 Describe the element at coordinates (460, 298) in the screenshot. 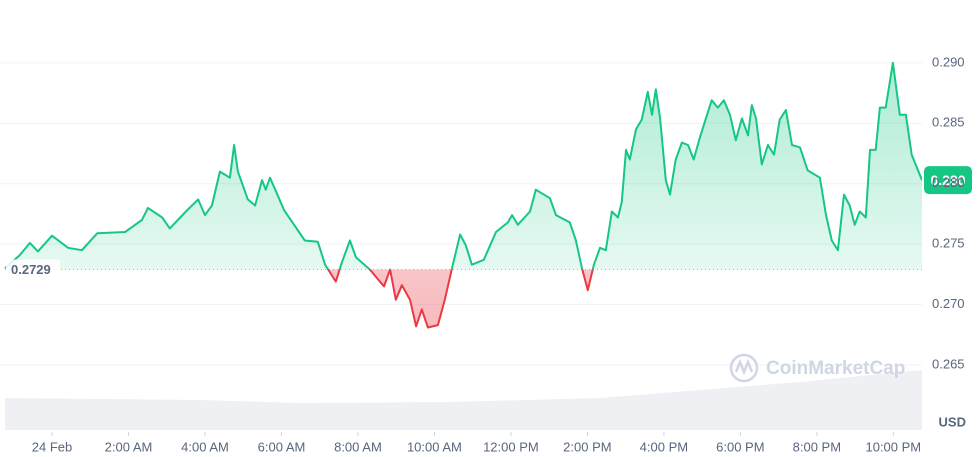

I see `area-down` at that location.